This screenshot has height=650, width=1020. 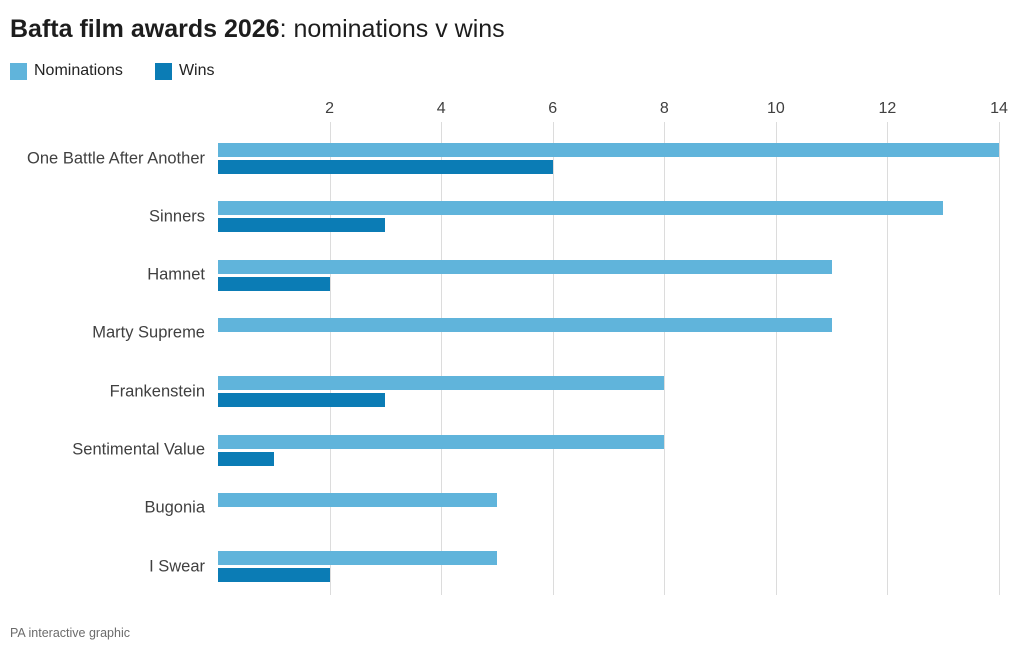 I want to click on axis-tick-label: 6, so click(x=553, y=108).